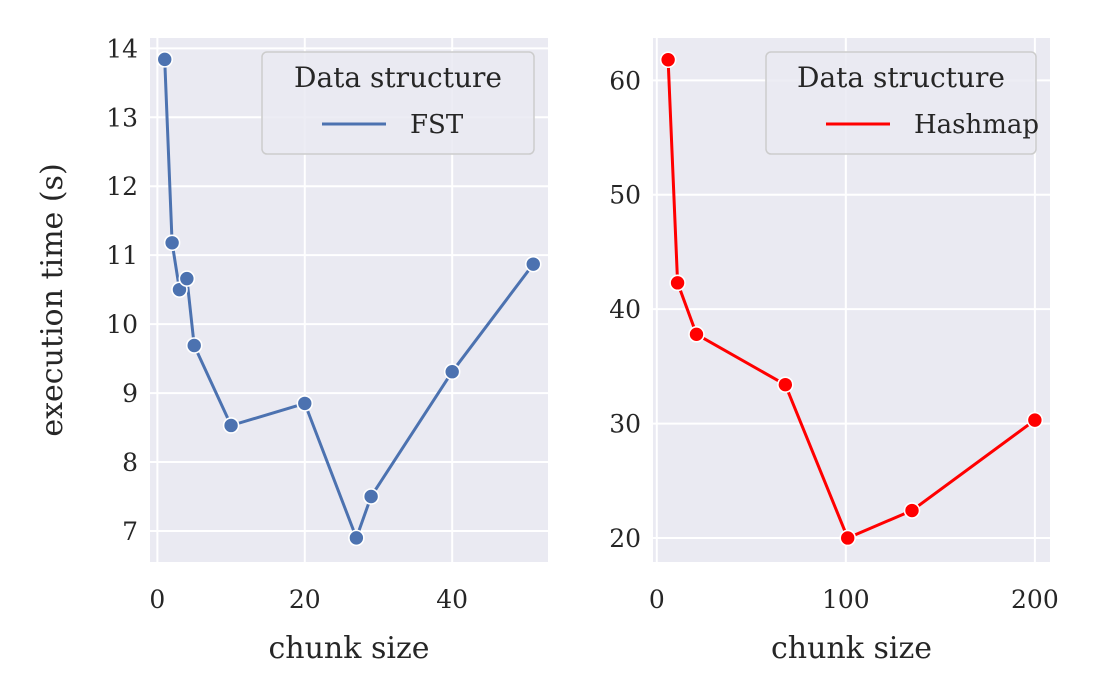 The width and height of the screenshot is (1100, 700). What do you see at coordinates (130, 531) in the screenshot?
I see `y-tick-label: 7` at bounding box center [130, 531].